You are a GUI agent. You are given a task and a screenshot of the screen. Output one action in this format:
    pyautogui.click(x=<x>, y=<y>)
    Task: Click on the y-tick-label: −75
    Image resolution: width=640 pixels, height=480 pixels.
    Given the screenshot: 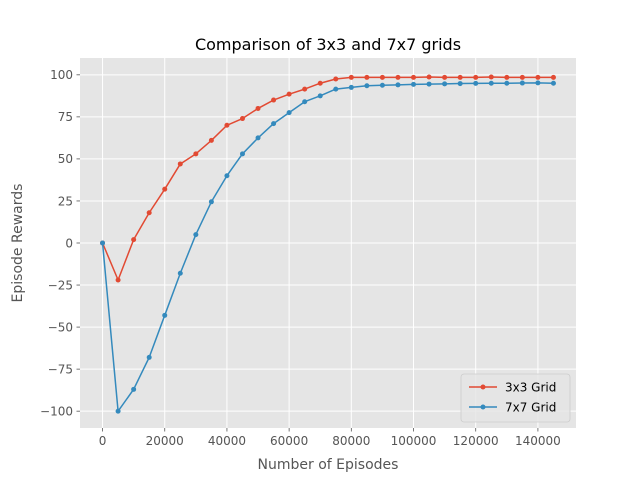 What is the action you would take?
    pyautogui.click(x=60, y=369)
    